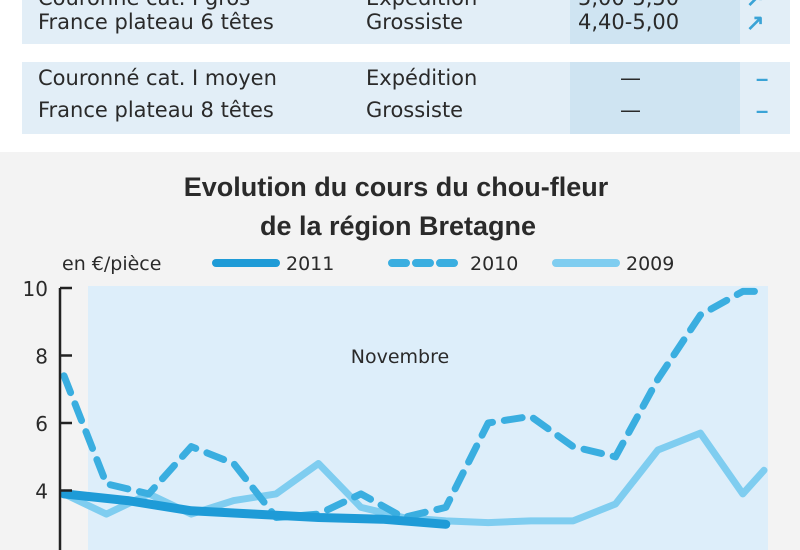 The image size is (800, 550). I want to click on chart-title-line-1: Evolution du cours du chou-fleur, so click(396, 187).